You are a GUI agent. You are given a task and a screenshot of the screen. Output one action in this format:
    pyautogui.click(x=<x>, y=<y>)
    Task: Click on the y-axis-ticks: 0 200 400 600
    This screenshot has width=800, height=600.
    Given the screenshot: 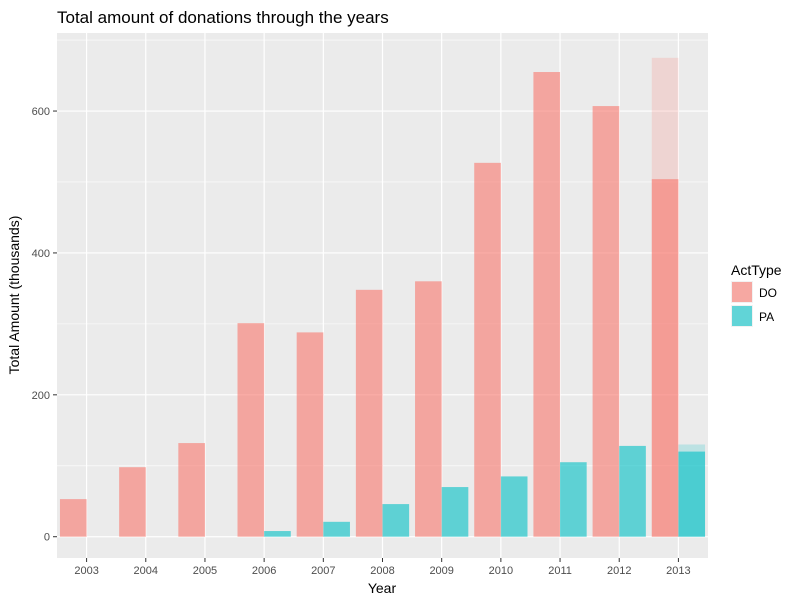 What is the action you would take?
    pyautogui.click(x=44, y=325)
    